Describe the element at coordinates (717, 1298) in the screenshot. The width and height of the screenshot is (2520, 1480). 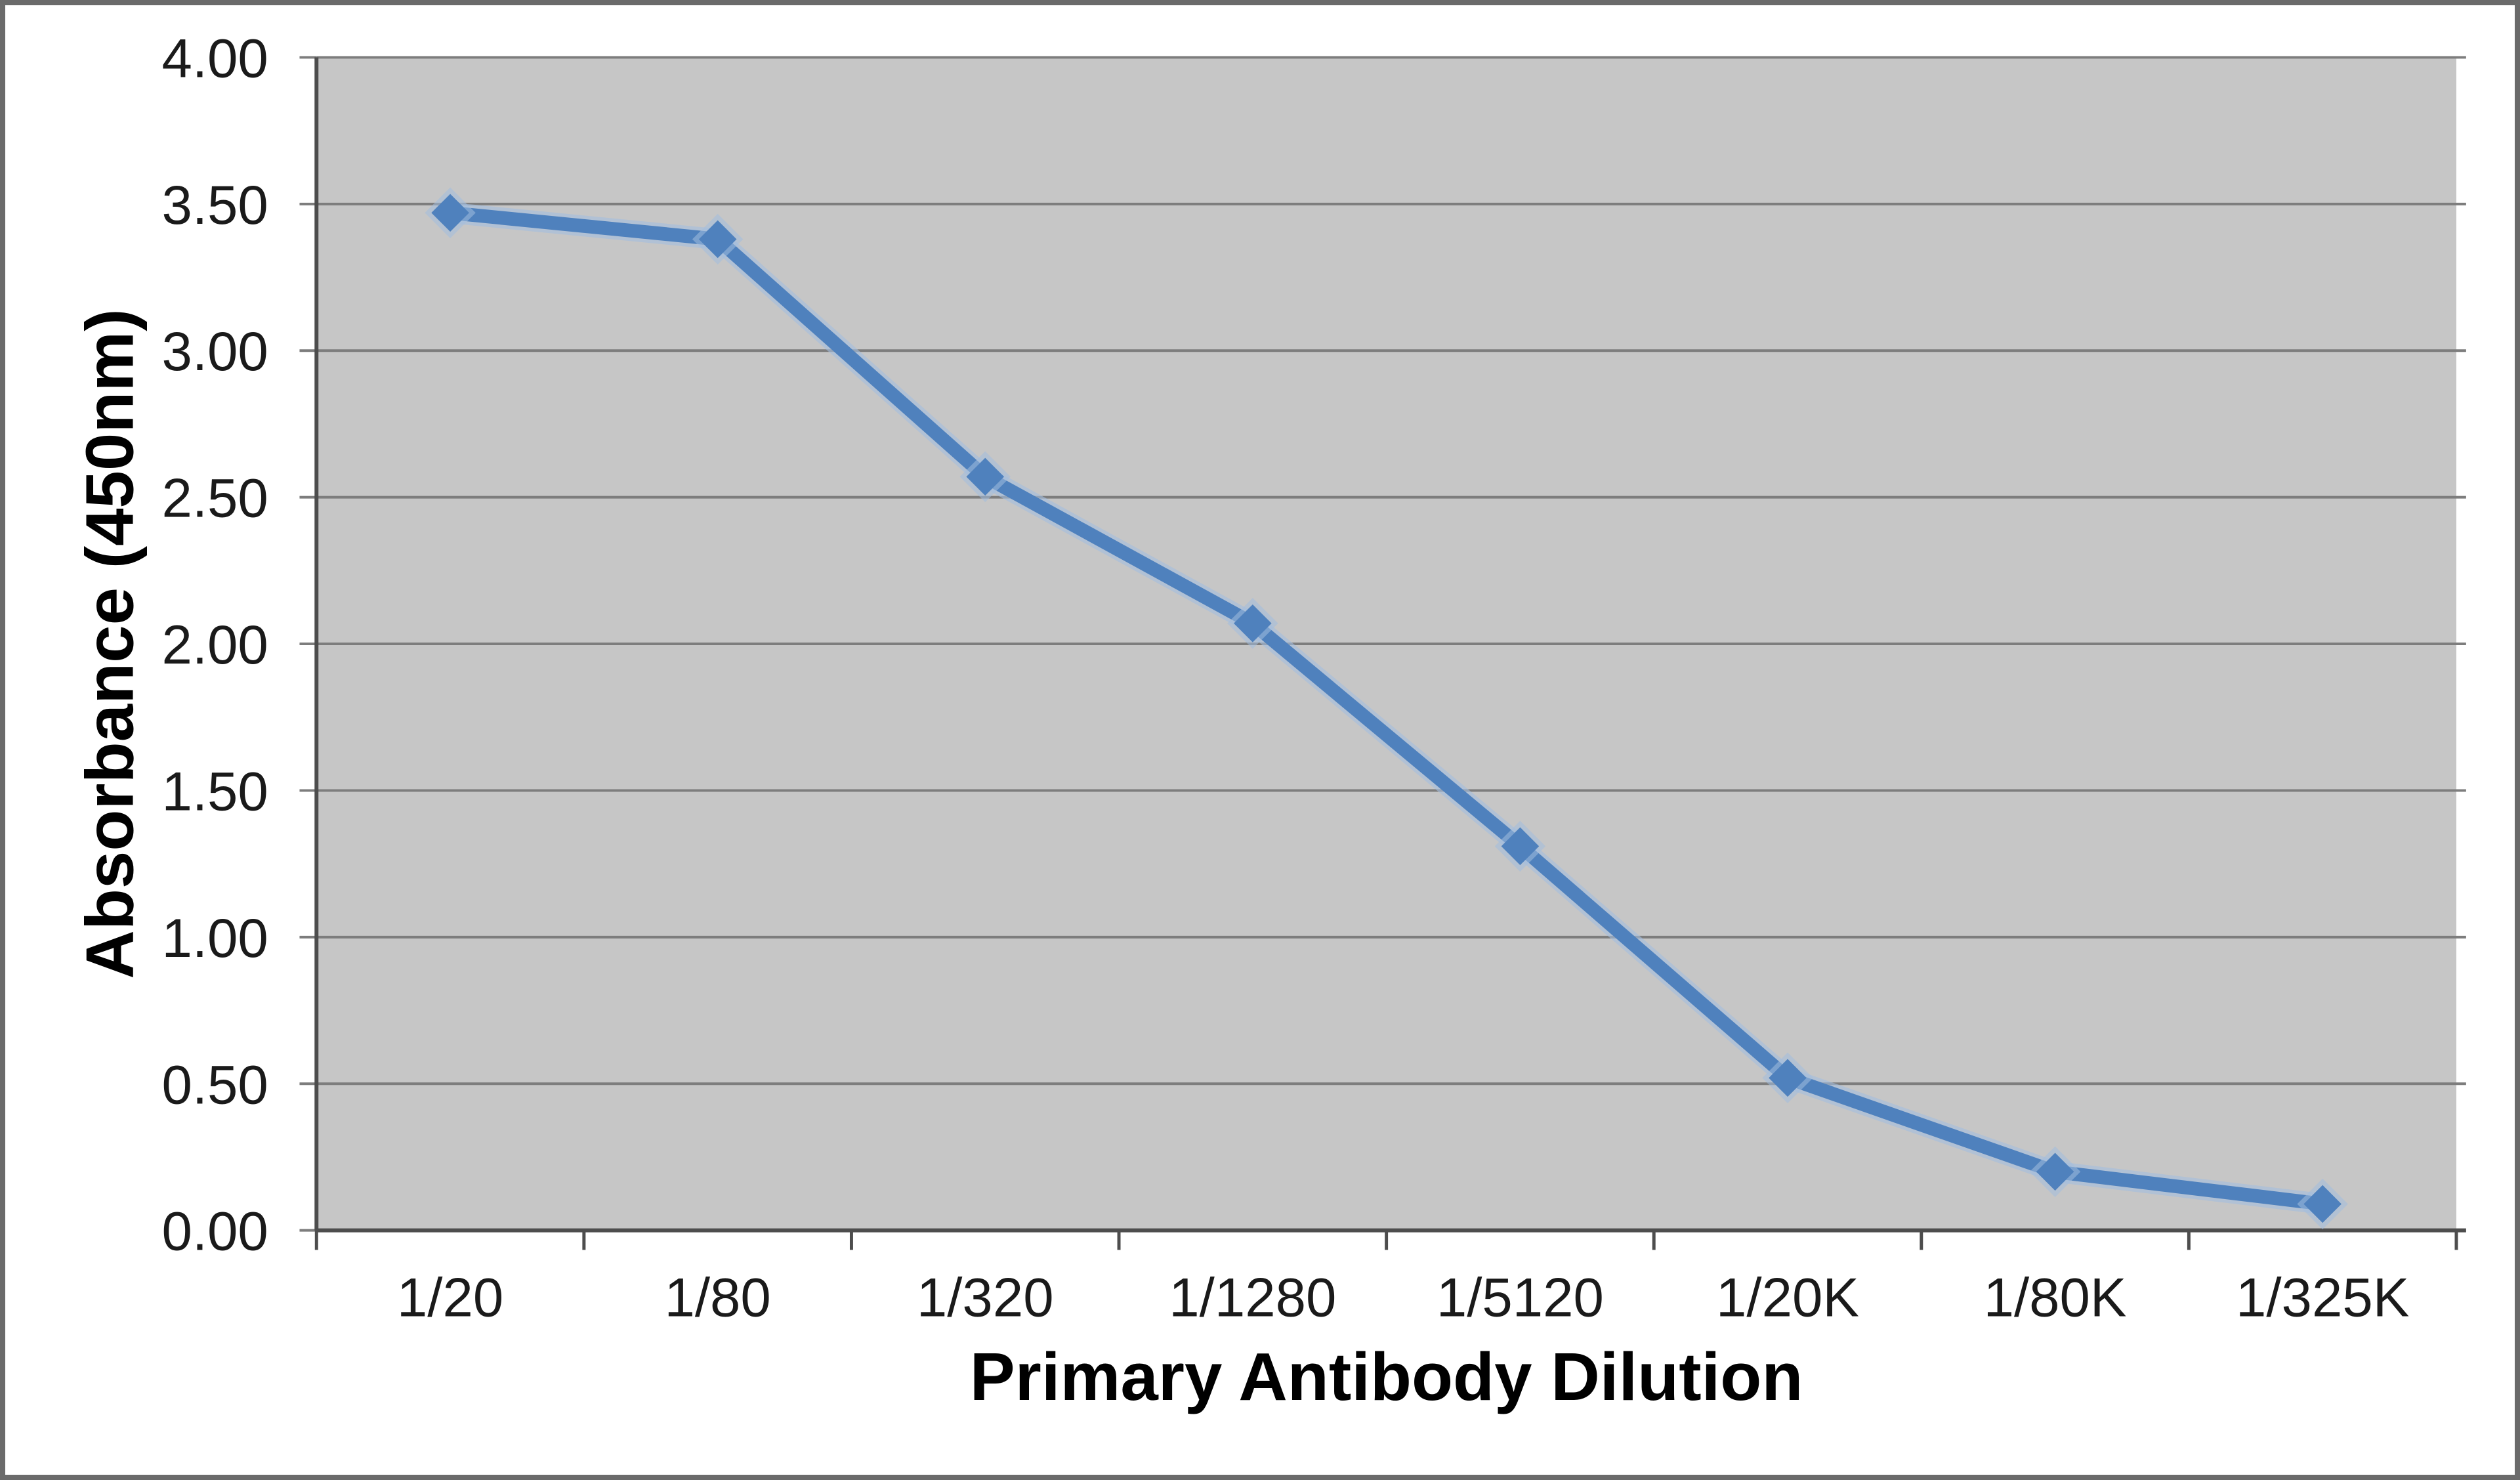
I see `x-tick-label: 1/80` at that location.